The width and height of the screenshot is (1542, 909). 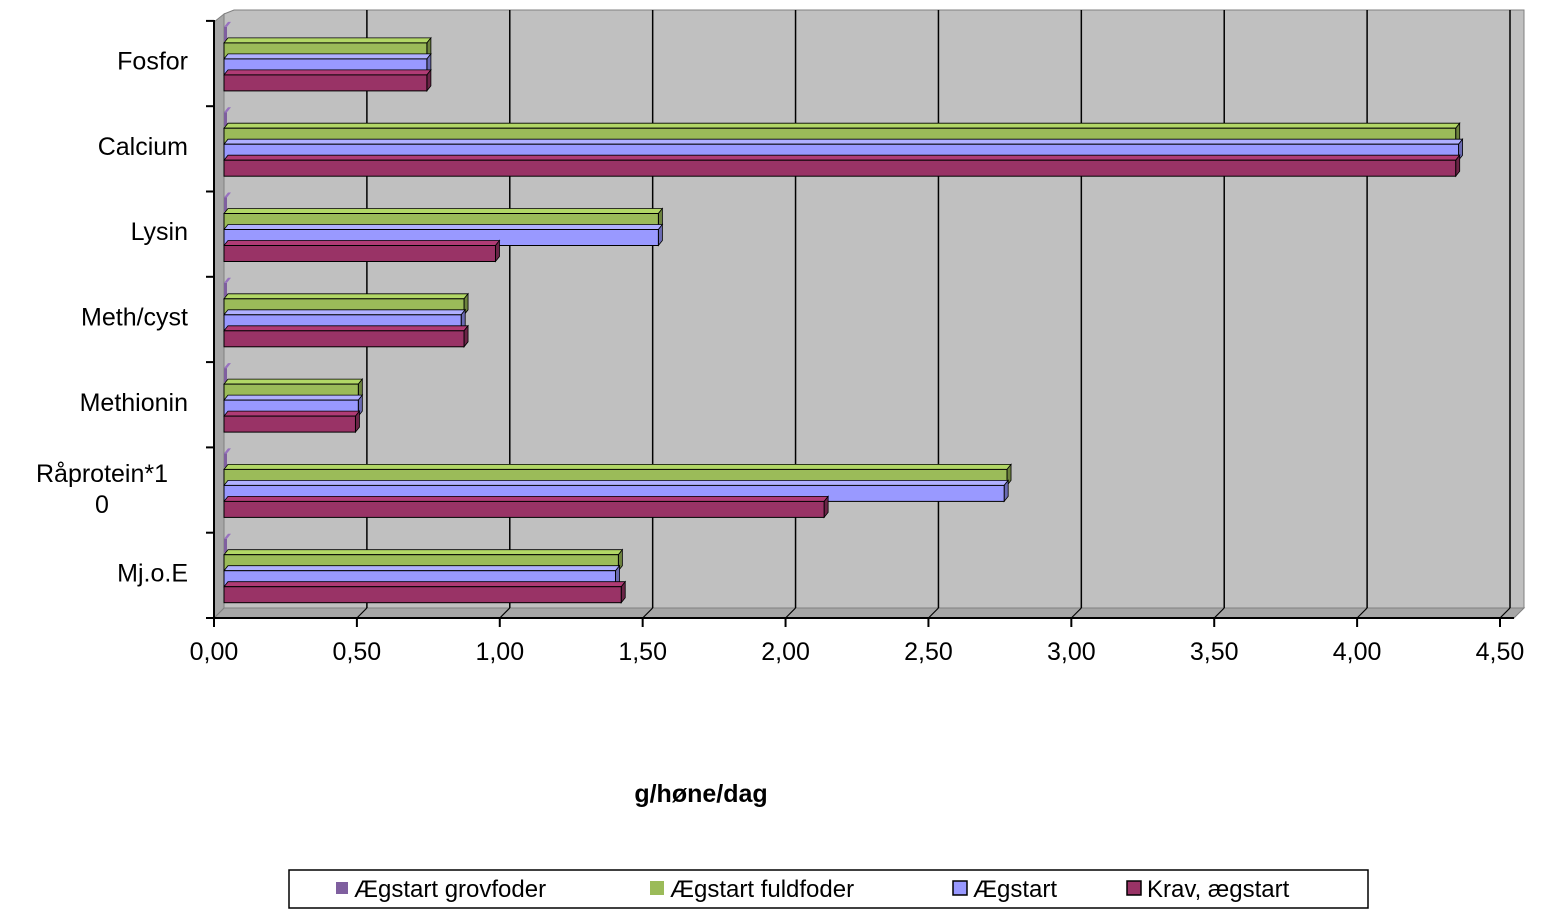 I want to click on legend-item: Ægstart fuldfoder, so click(x=752, y=889).